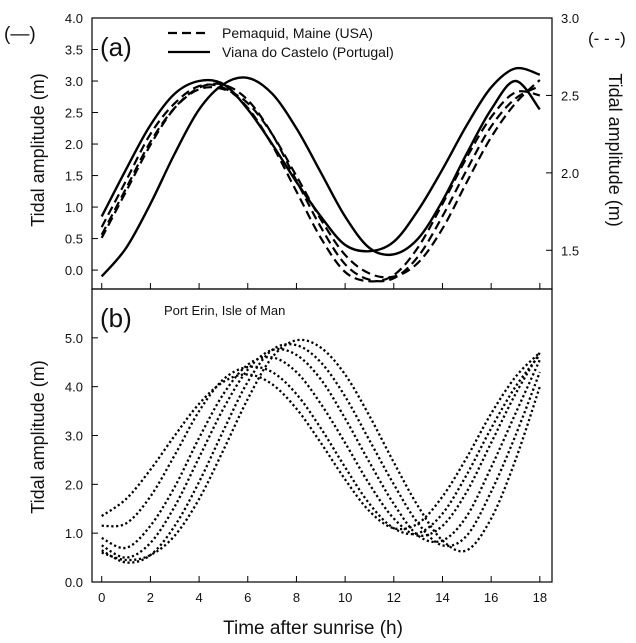  What do you see at coordinates (74, 113) in the screenshot?
I see `panel-a-left-tick-label: 2.5` at bounding box center [74, 113].